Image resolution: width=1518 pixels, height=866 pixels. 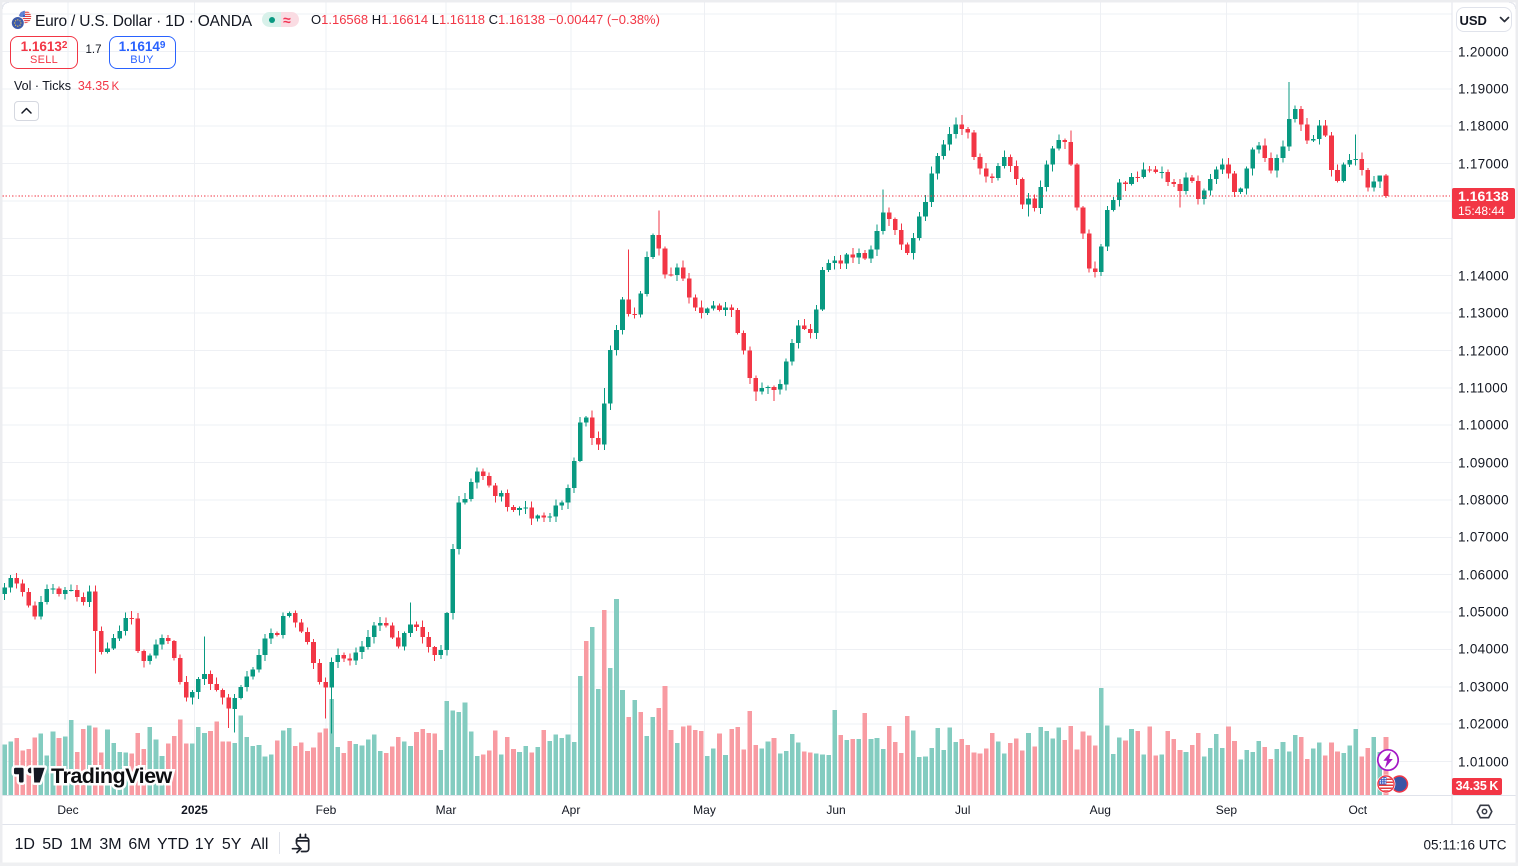 I want to click on svg-text: TradingView, so click(x=112, y=776).